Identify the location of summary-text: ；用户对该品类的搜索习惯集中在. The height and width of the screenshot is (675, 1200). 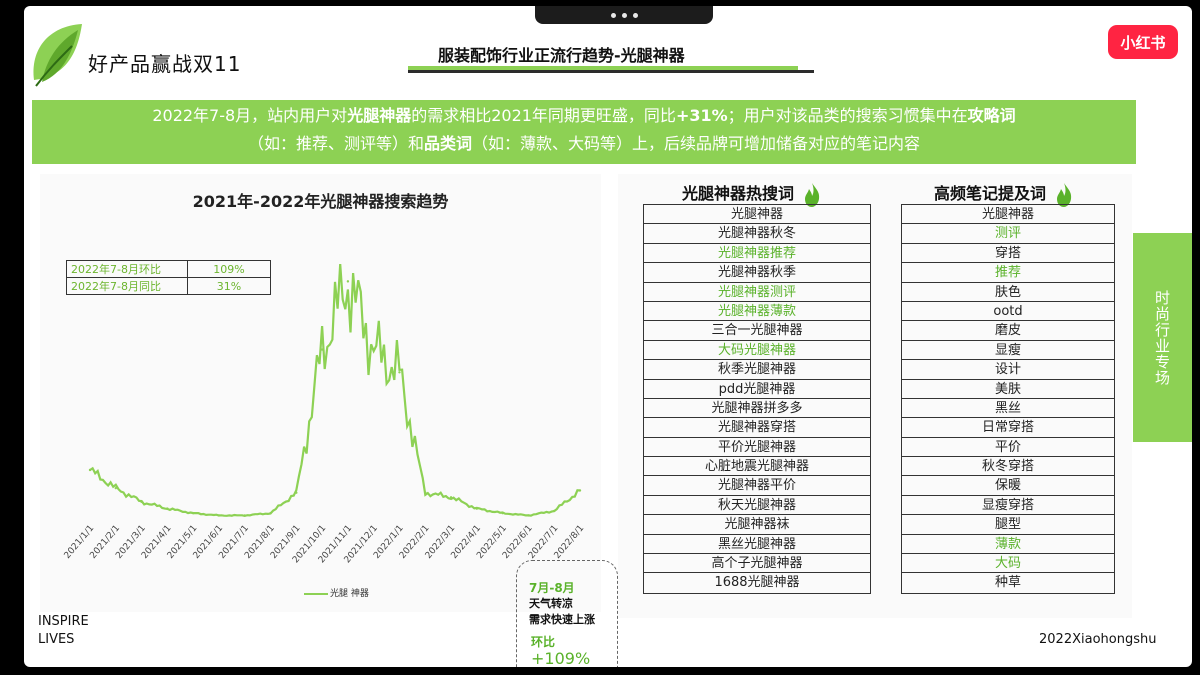
(847, 115).